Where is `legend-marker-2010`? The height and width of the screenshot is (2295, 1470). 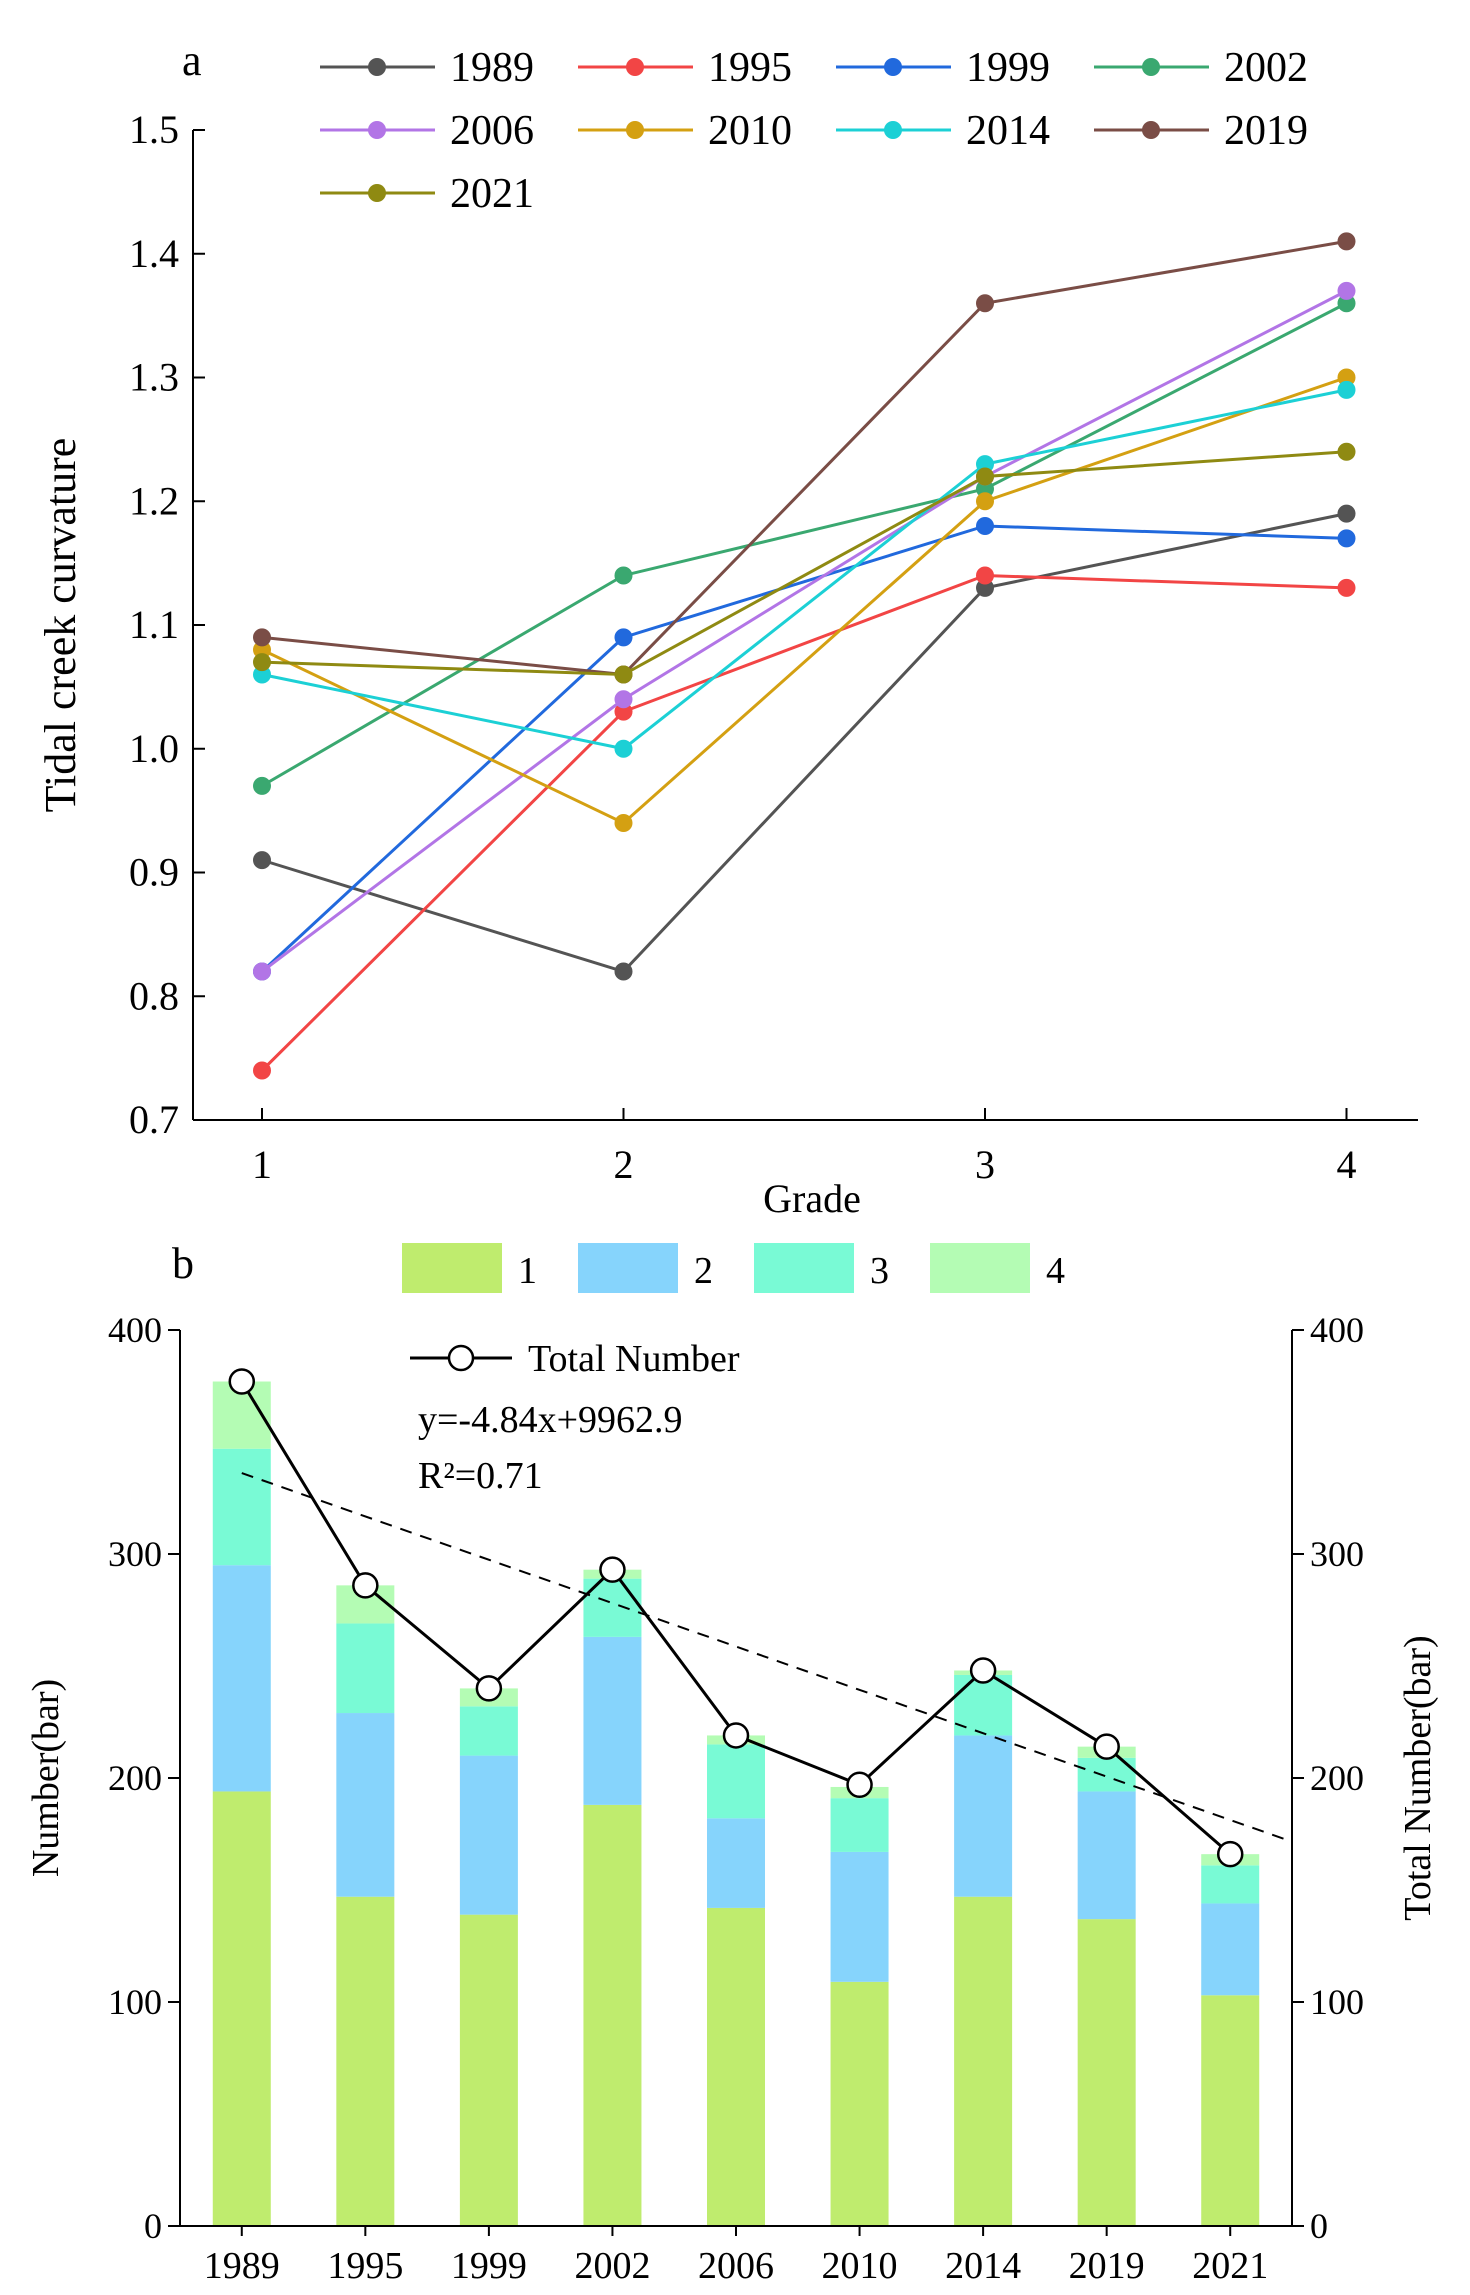
legend-marker-2010 is located at coordinates (635, 130).